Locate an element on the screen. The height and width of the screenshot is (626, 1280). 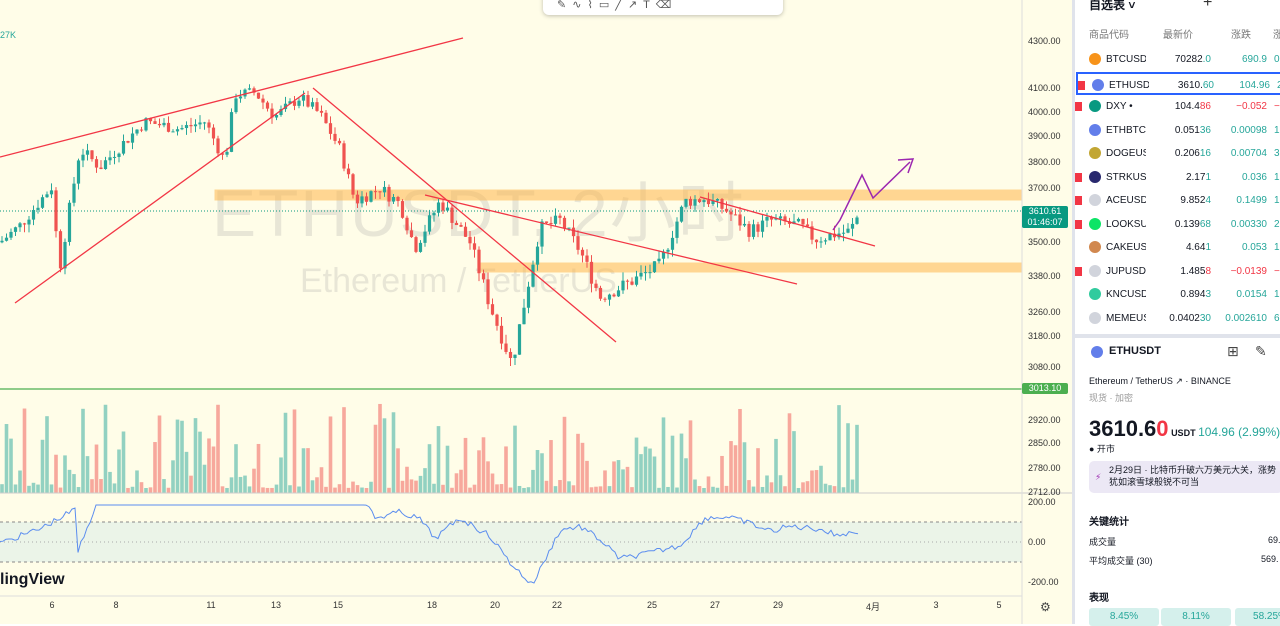
last-price: 0.040230 is located at coordinates (1190, 318).